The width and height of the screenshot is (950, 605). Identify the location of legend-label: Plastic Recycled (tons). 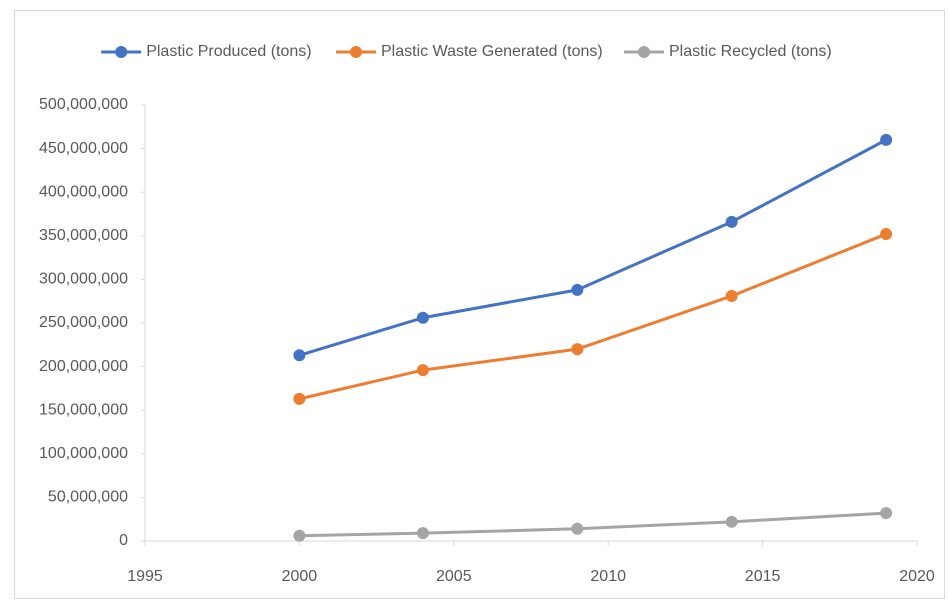
(750, 51).